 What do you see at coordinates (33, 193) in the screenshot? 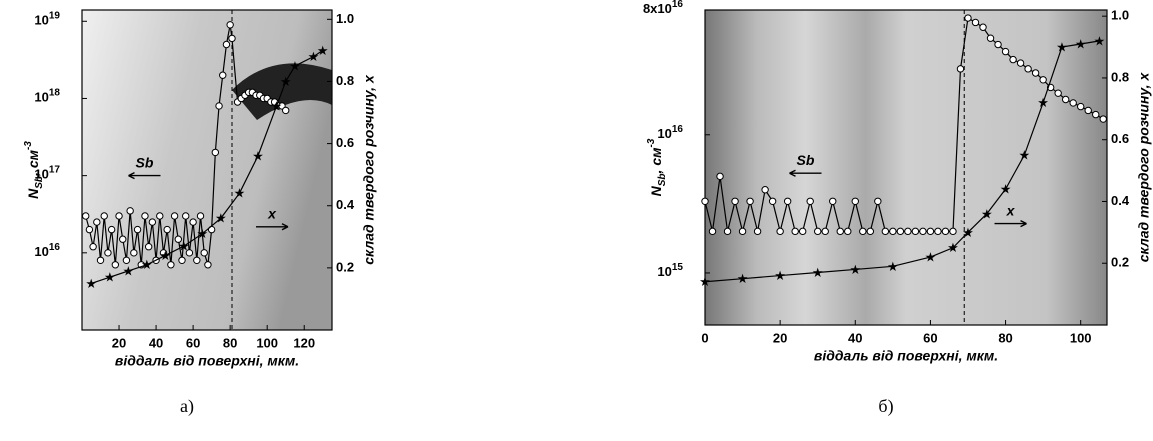
I see `y-label-main: N` at bounding box center [33, 193].